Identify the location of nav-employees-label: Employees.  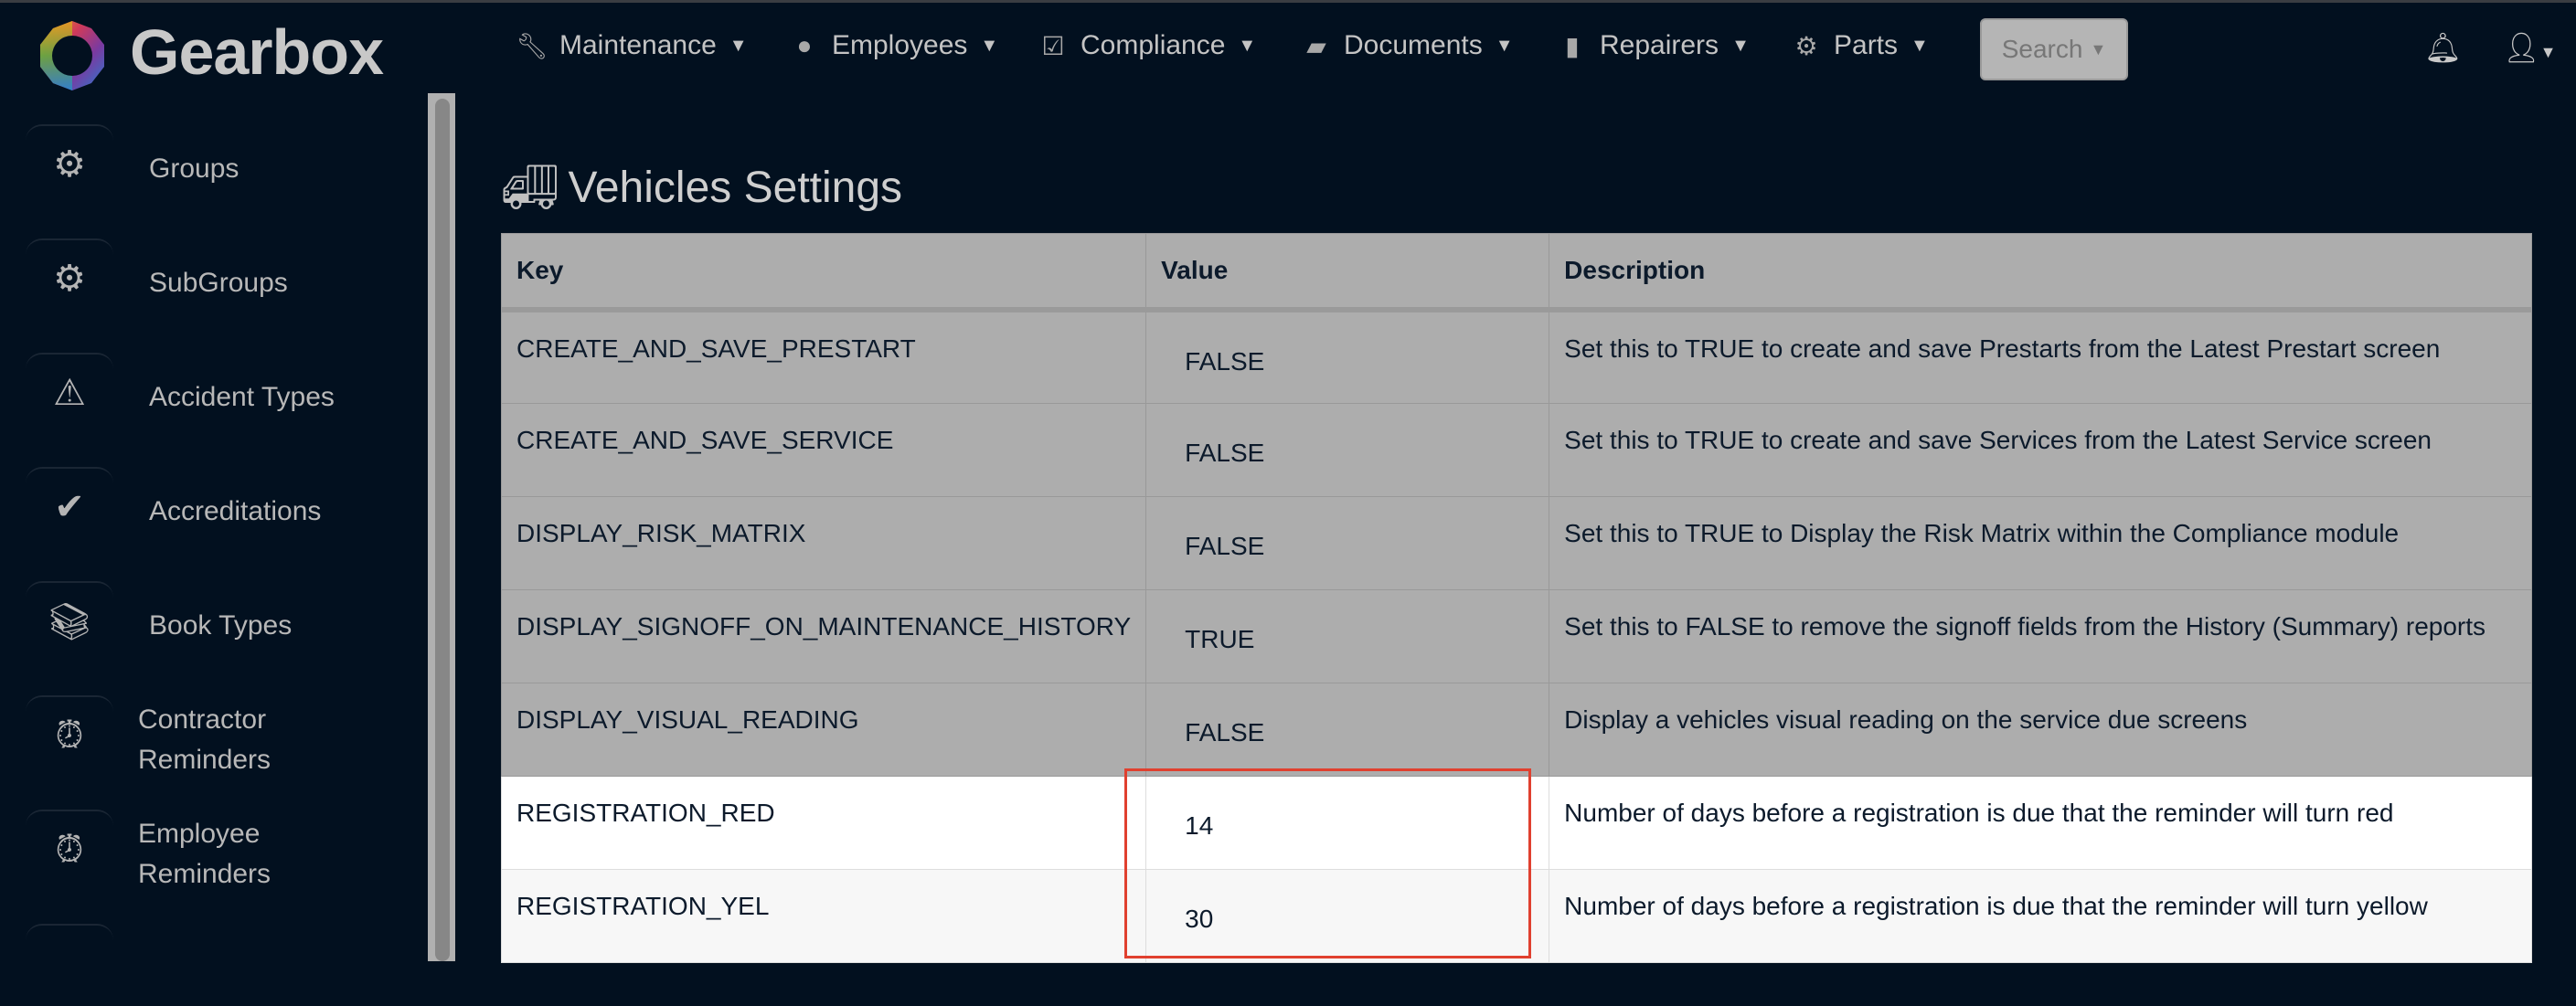
(900, 45).